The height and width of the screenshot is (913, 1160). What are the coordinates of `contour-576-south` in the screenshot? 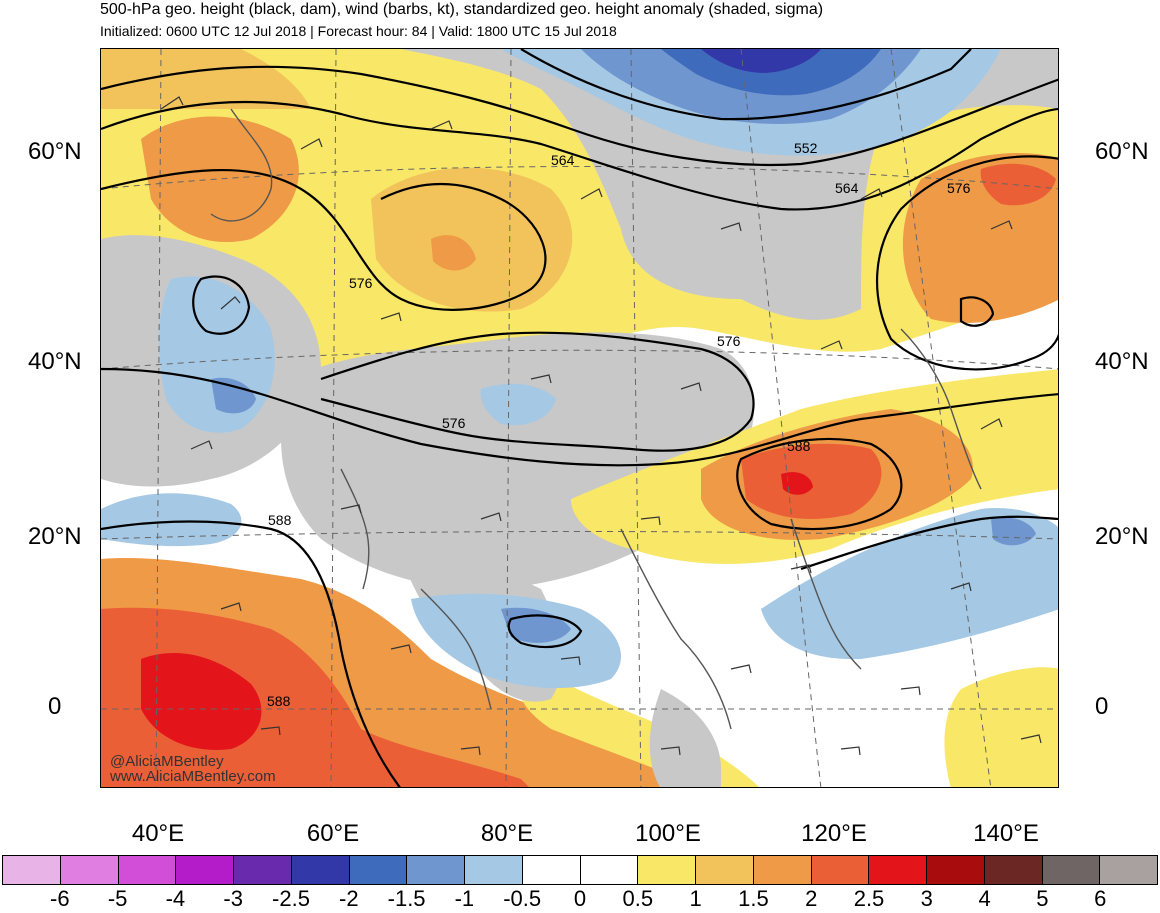 It's located at (579, 417).